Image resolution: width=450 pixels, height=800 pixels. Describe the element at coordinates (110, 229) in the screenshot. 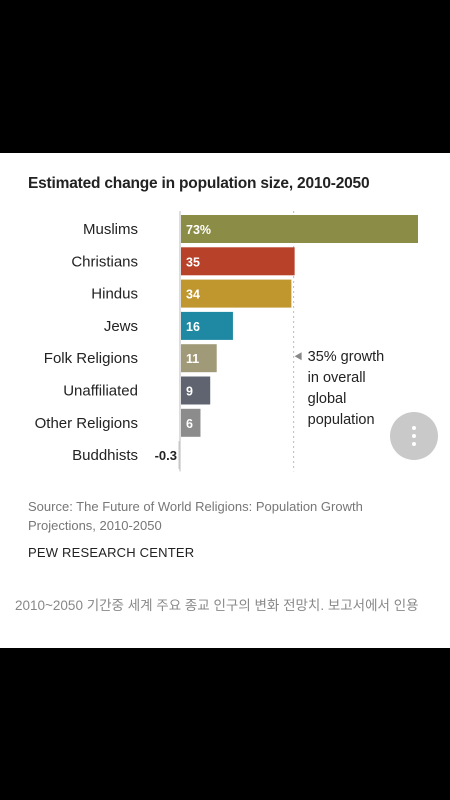

I see `category-label: Muslims` at that location.